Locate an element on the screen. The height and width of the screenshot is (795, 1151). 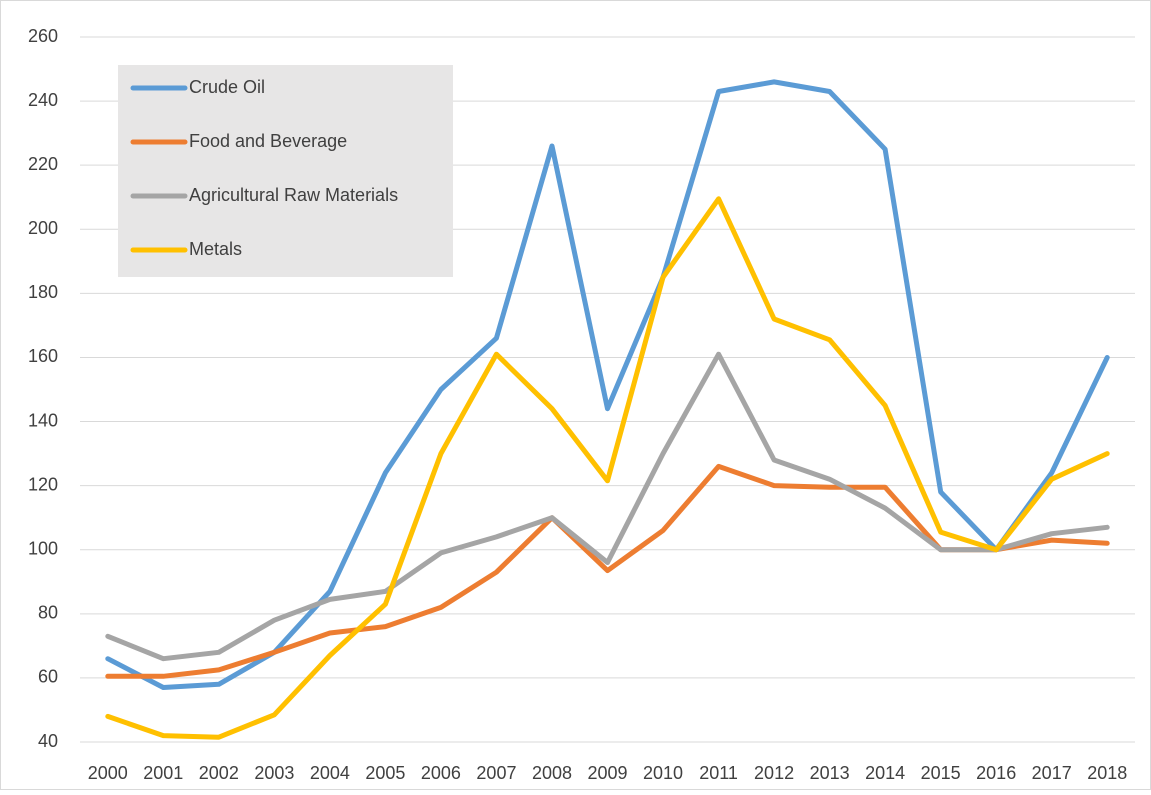
x-tick-label: 2001 is located at coordinates (163, 773).